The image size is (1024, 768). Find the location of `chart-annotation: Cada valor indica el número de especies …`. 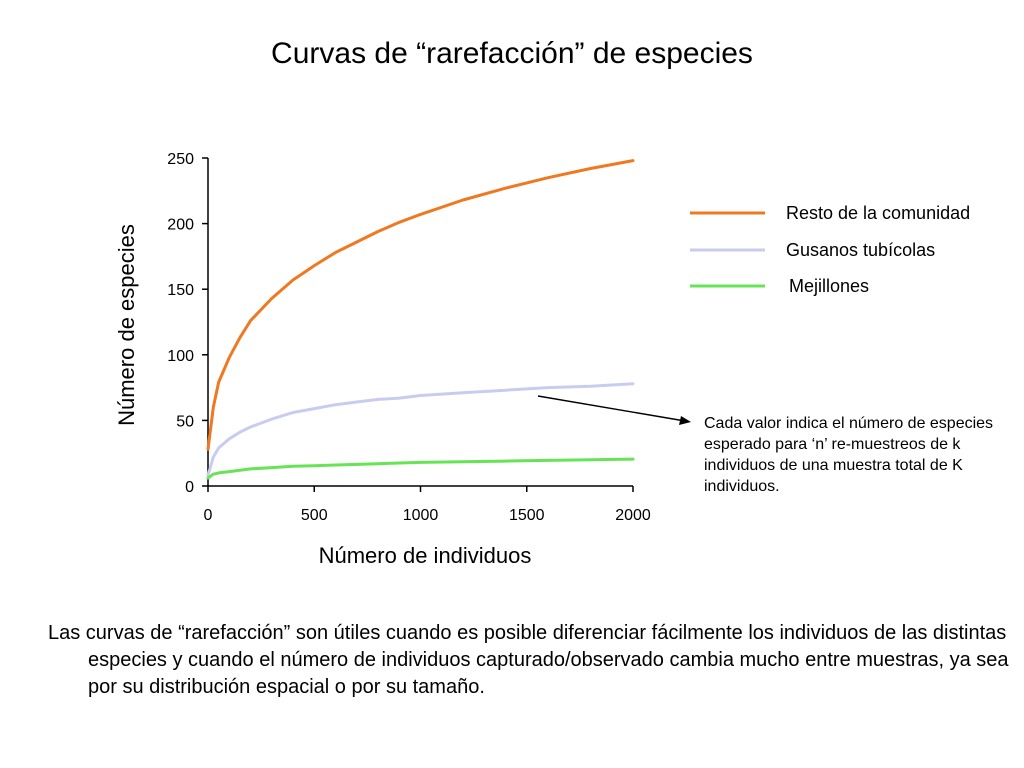

chart-annotation: Cada valor indica el número de especies … is located at coordinates (849, 455).